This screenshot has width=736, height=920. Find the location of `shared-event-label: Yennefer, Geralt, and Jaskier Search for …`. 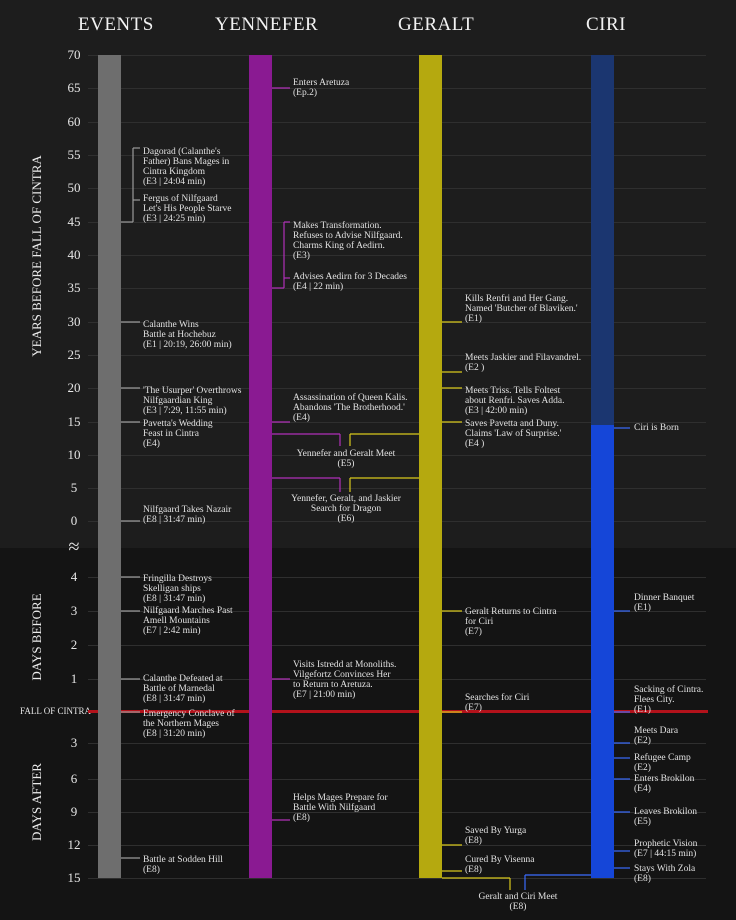

shared-event-label: Yennefer, Geralt, and Jaskier Search for … is located at coordinates (346, 509).